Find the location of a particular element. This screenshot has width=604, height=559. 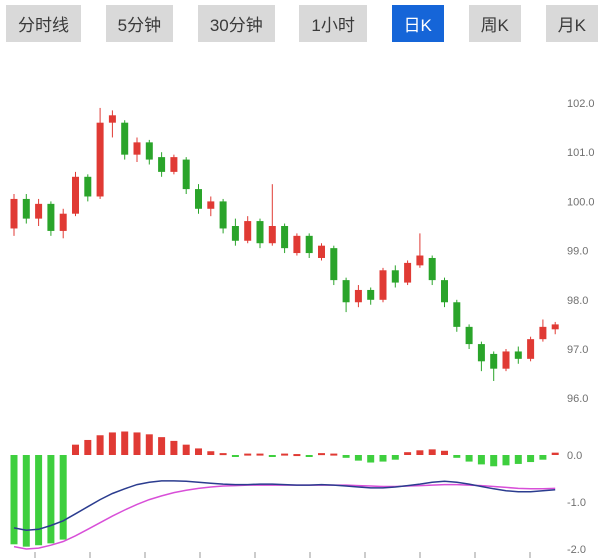

svg-text: -2.0 is located at coordinates (576, 550).